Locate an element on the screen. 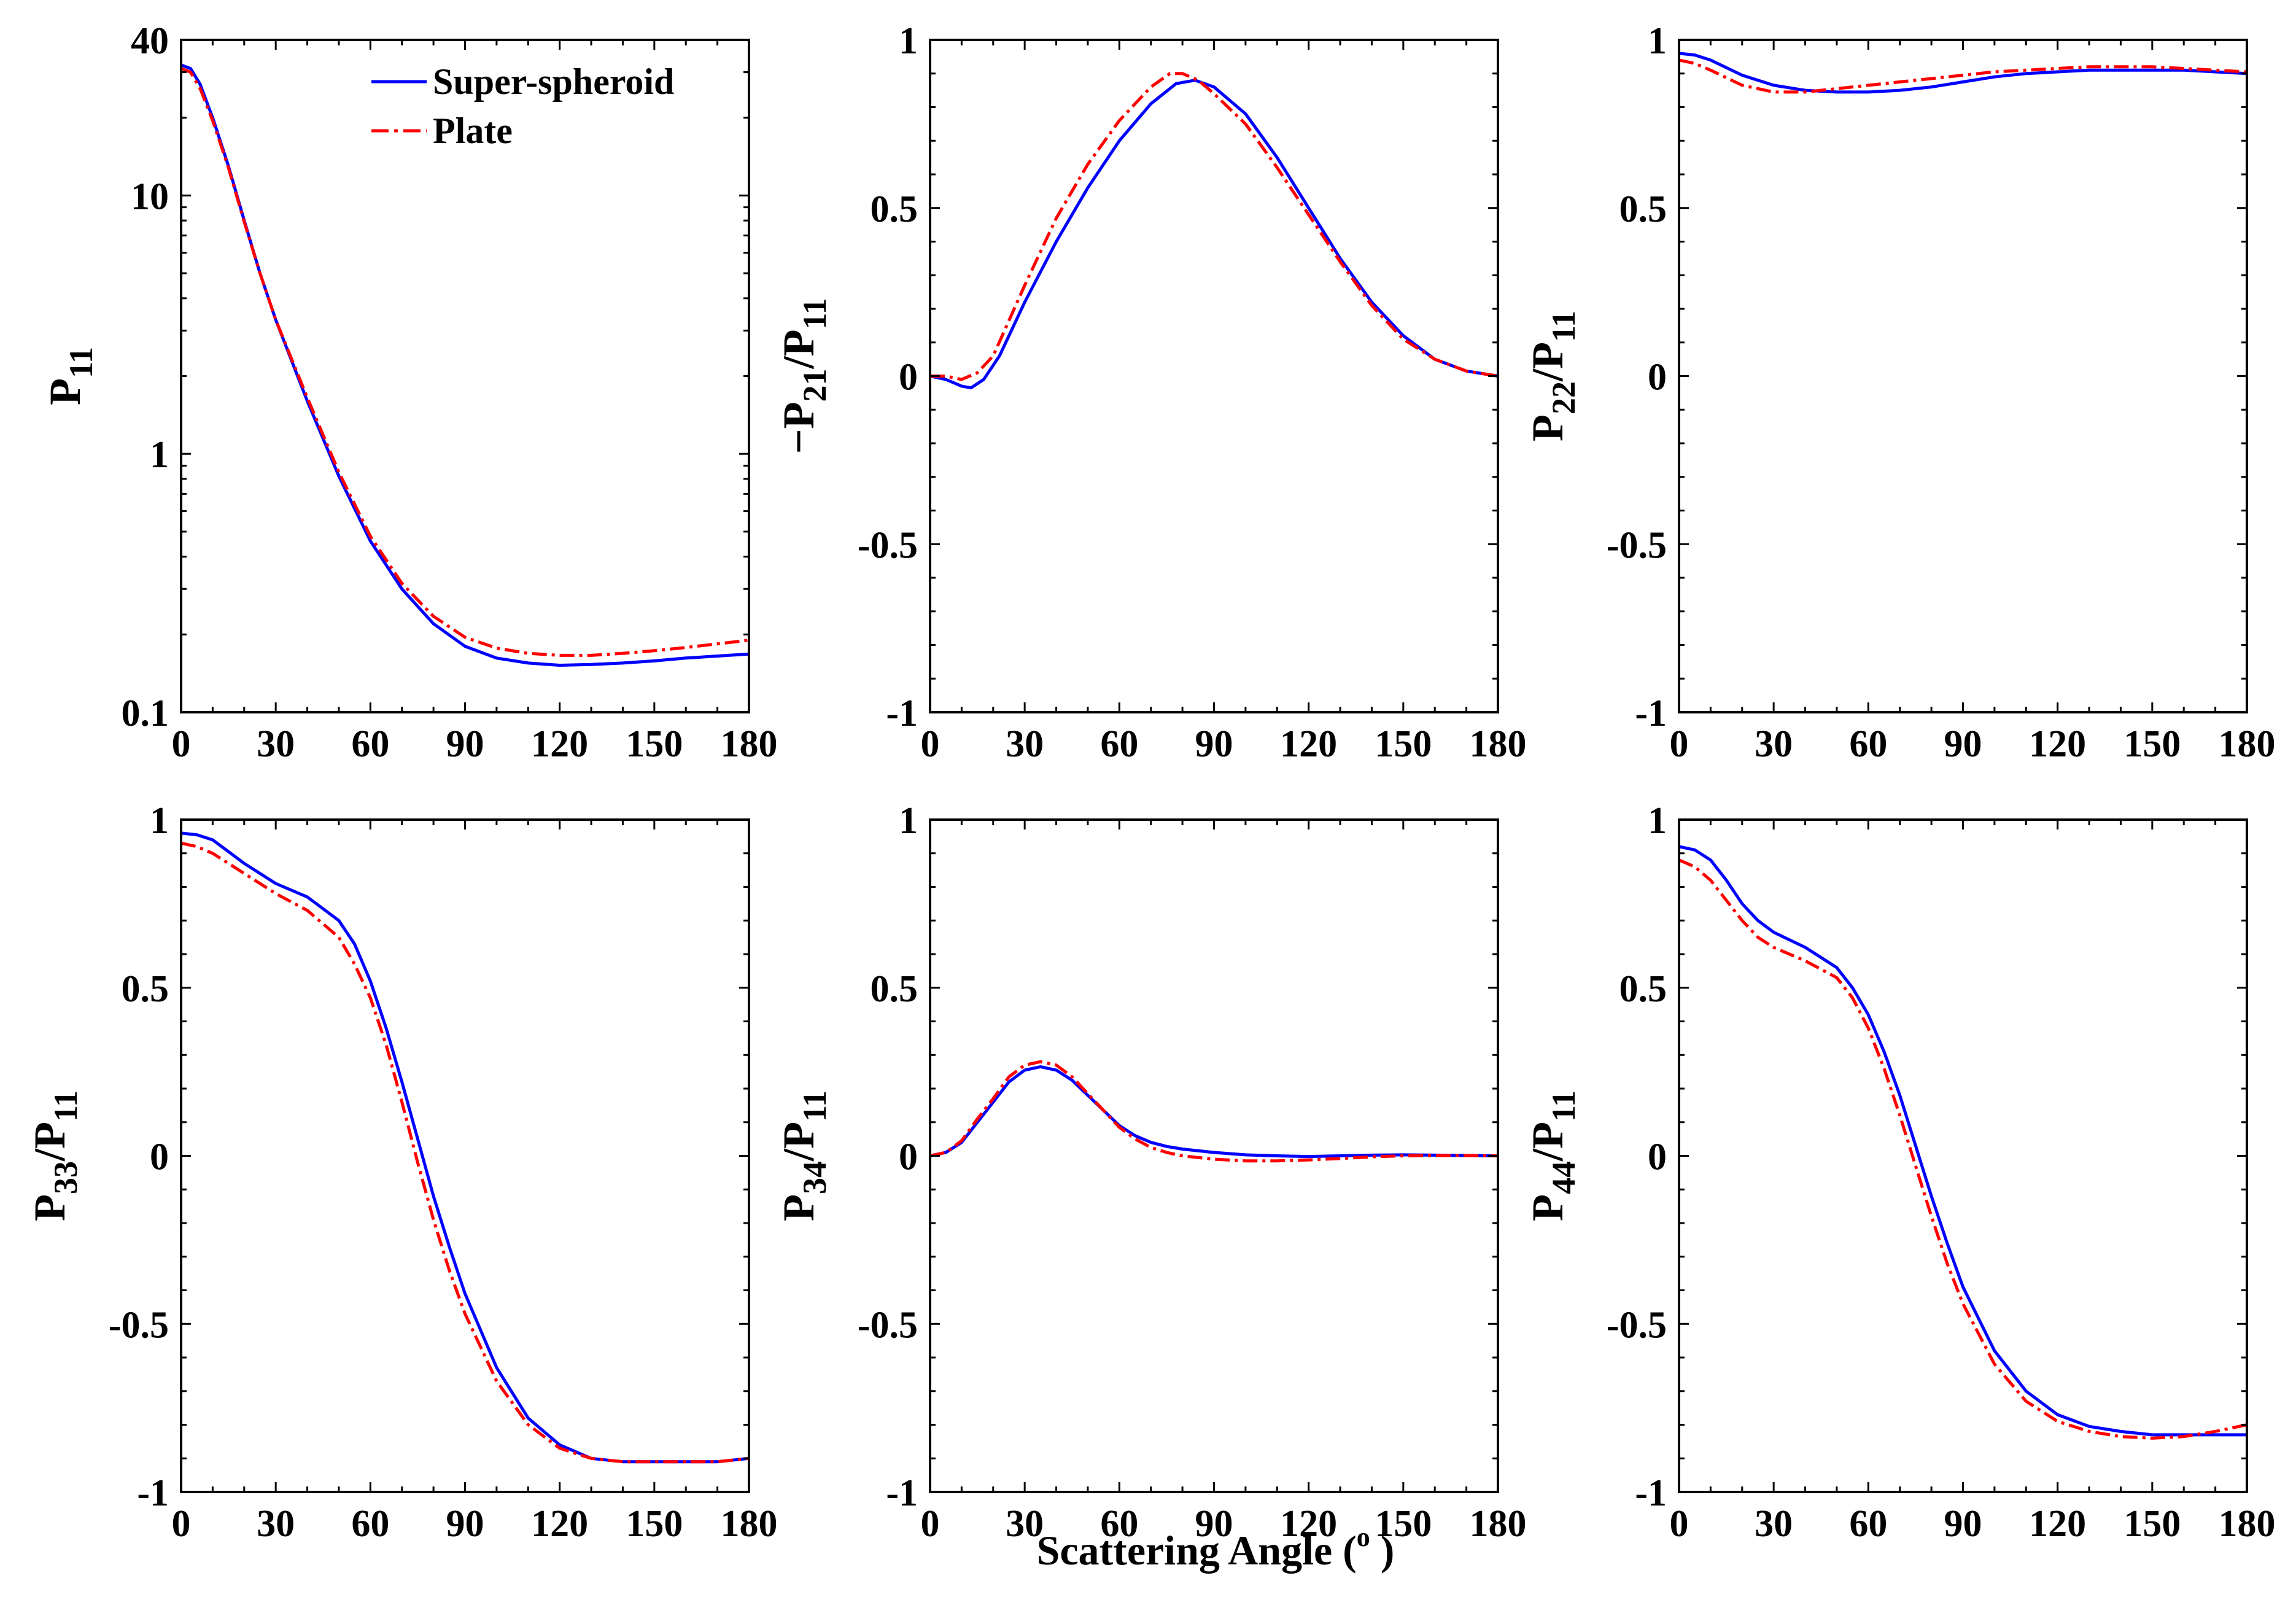 The height and width of the screenshot is (1624, 2296). x-tick-label-p22: 150 is located at coordinates (2152, 744).